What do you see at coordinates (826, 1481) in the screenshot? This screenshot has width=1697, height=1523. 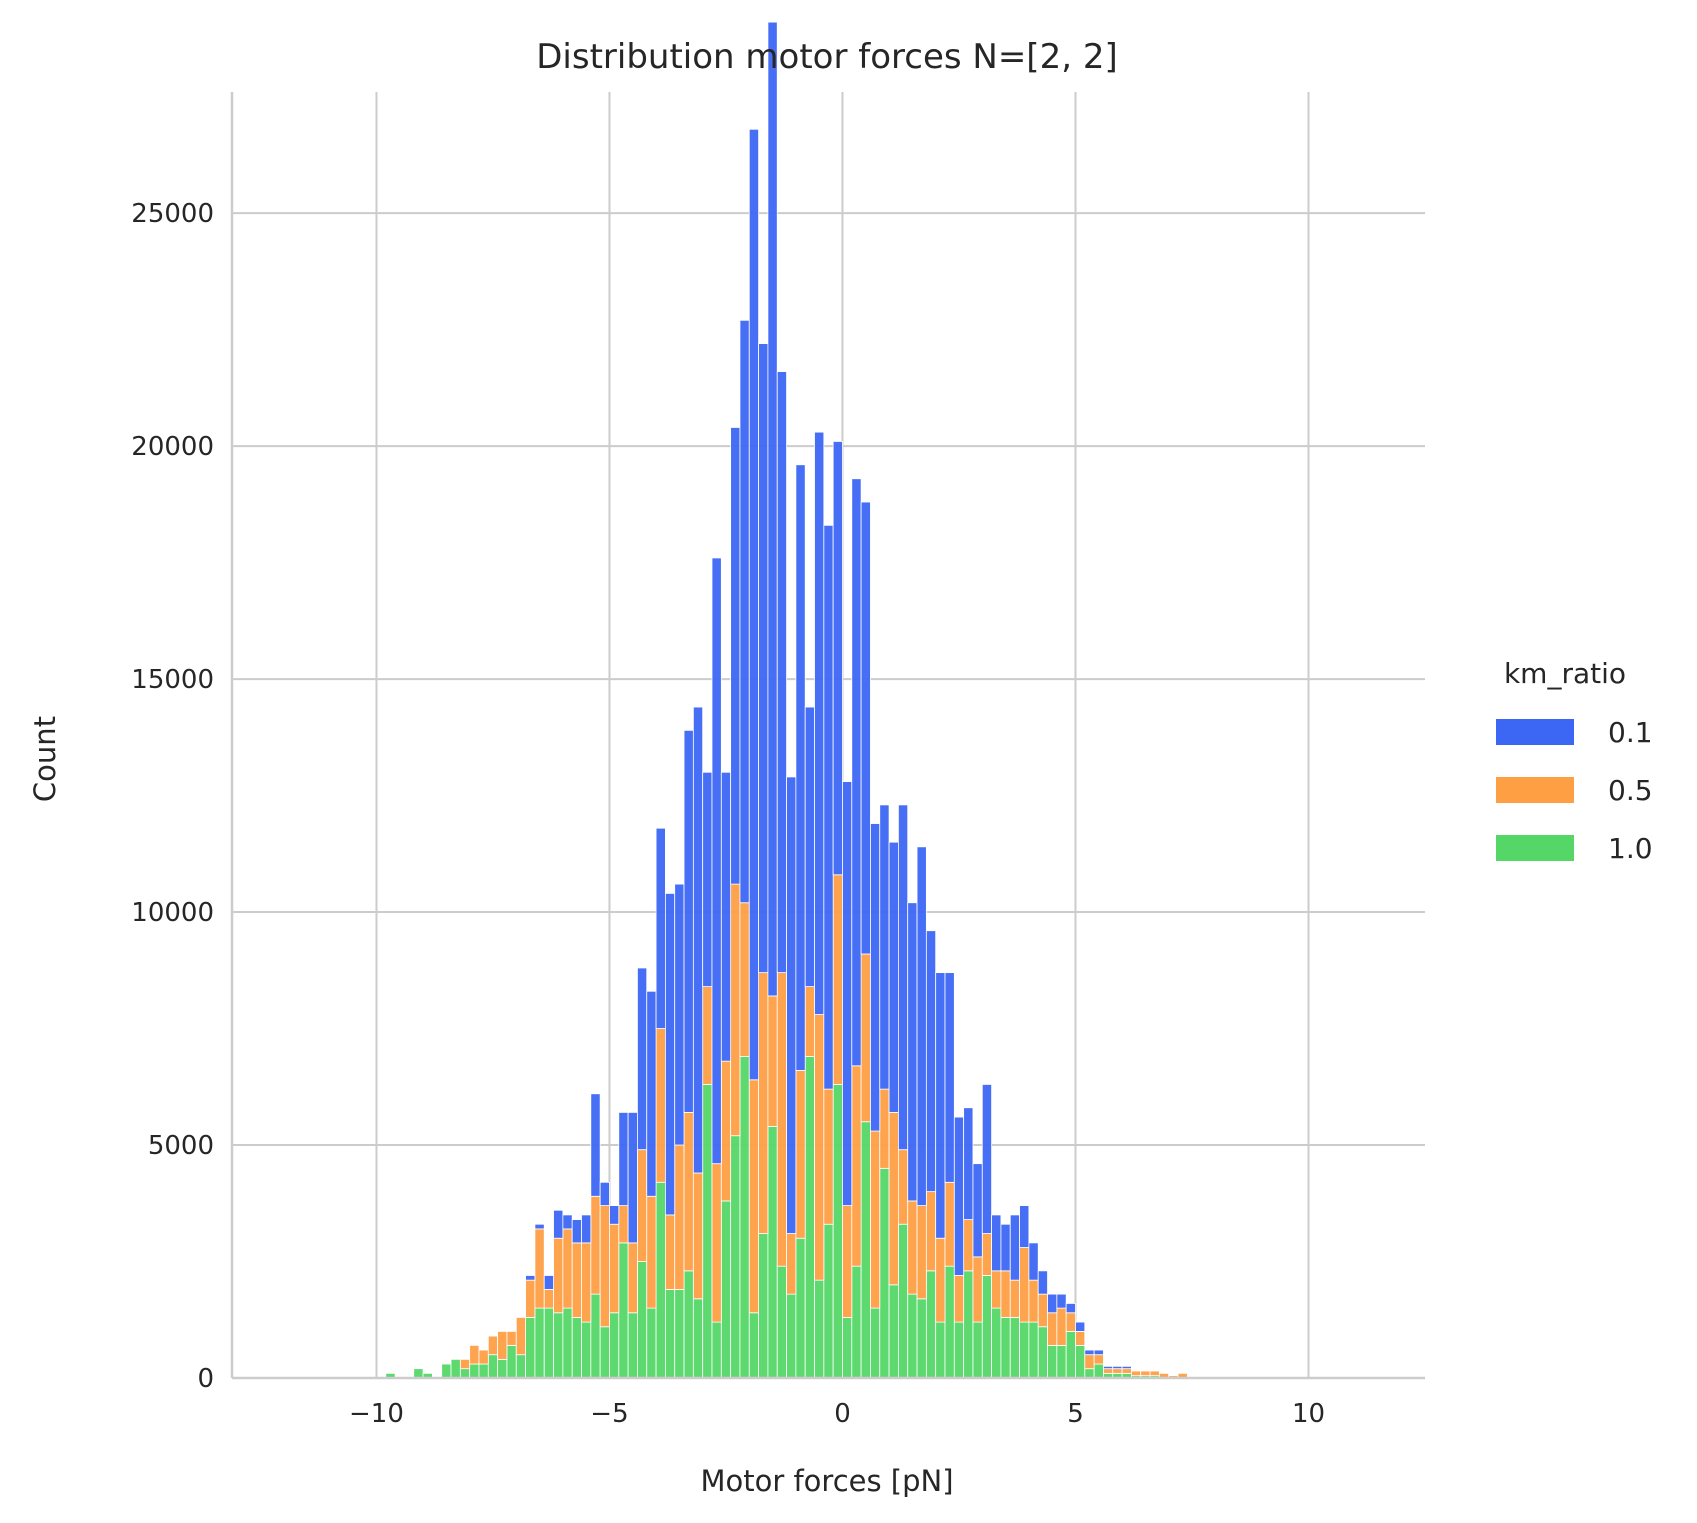 I see `x-axis-label: Motor forces [pN]` at bounding box center [826, 1481].